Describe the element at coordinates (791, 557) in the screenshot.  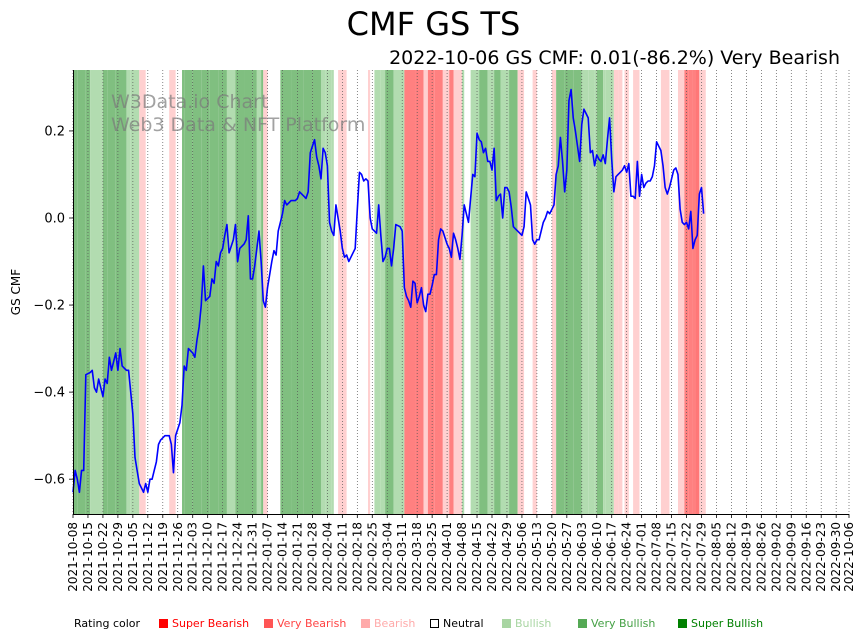
I see `x-tick-label: 2022-09-09` at that location.